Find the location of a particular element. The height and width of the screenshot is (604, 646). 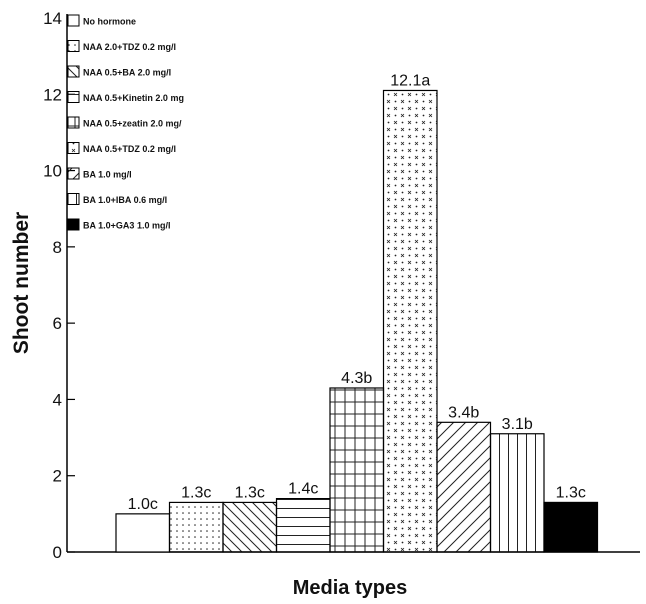

legend-label: NAA 0.5+TDZ 0.2 mg/l is located at coordinates (129, 149).